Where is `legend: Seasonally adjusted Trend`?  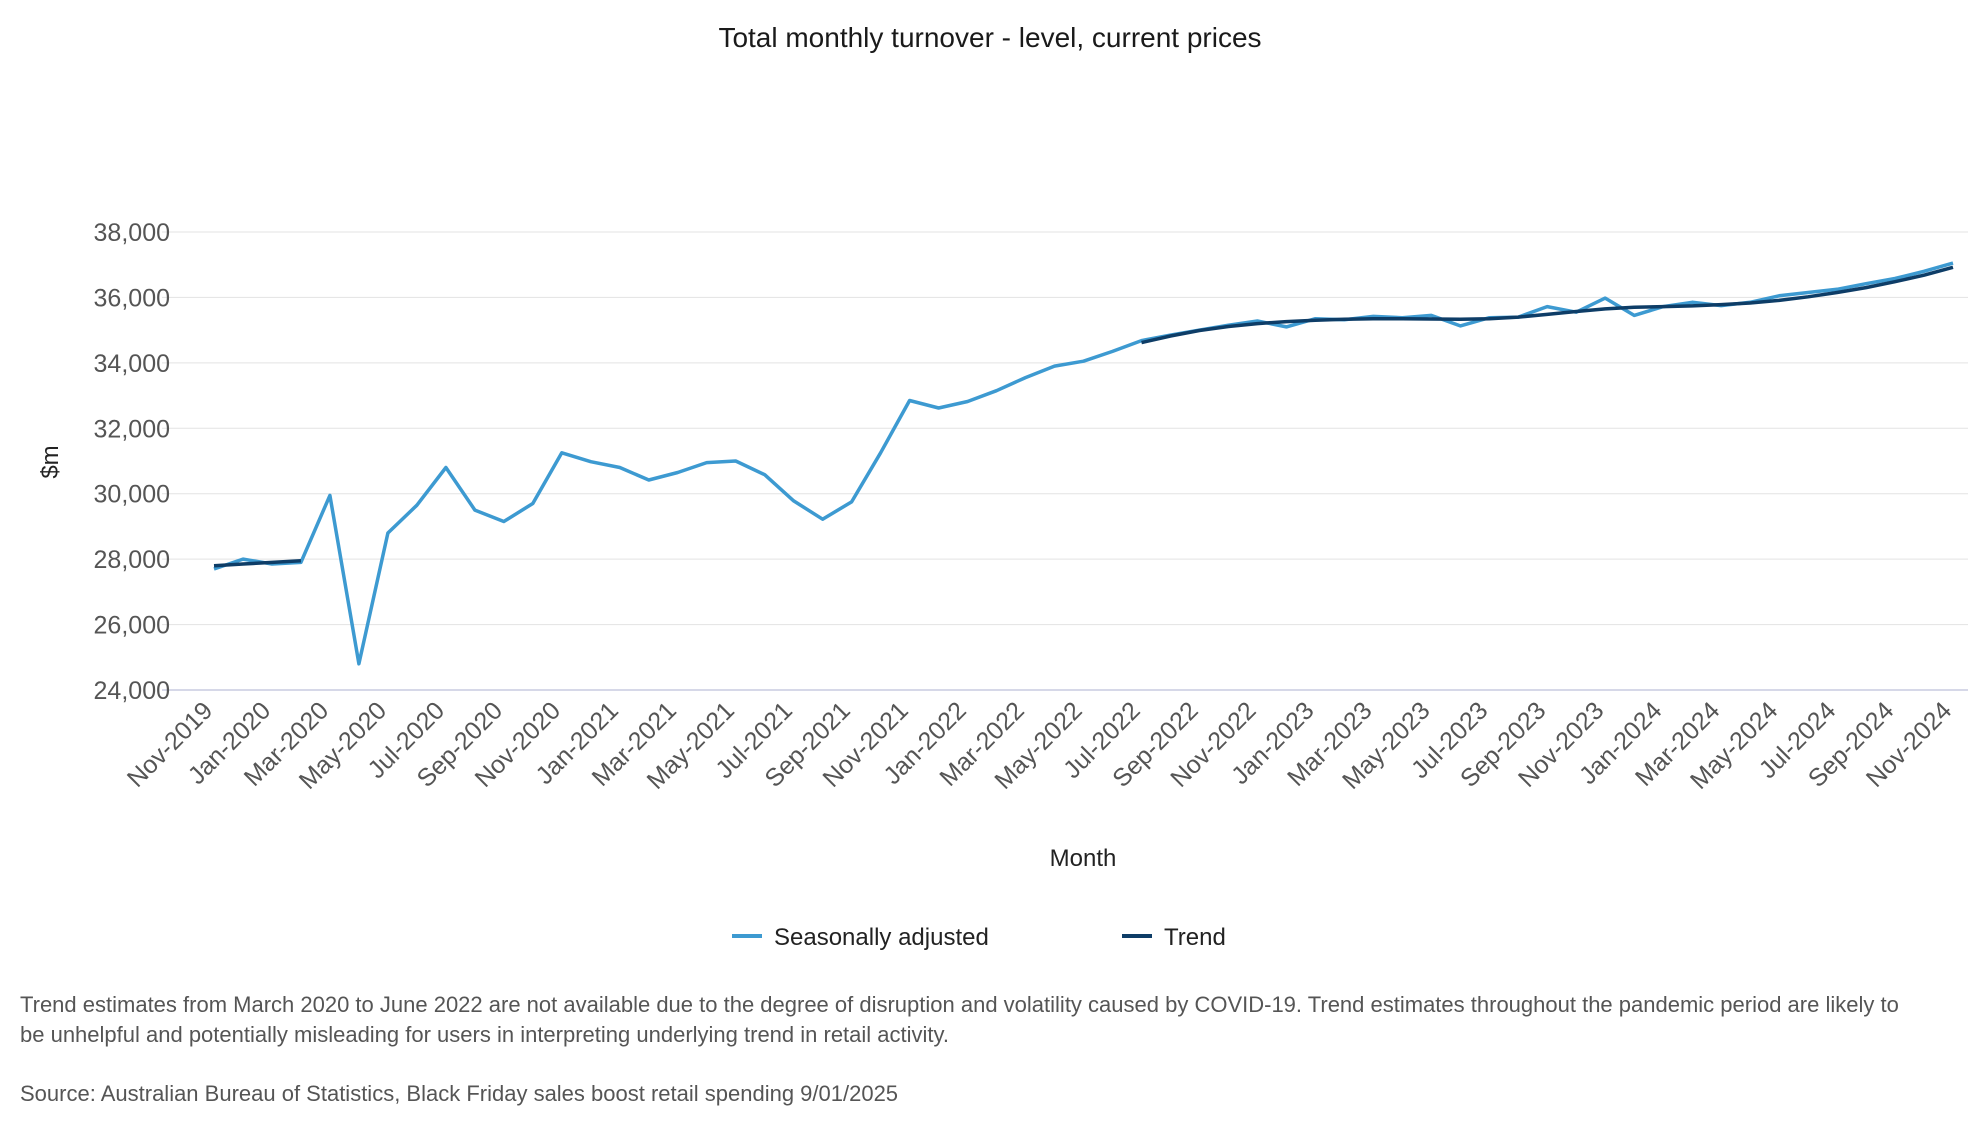
legend: Seasonally adjusted Trend is located at coordinates (979, 937).